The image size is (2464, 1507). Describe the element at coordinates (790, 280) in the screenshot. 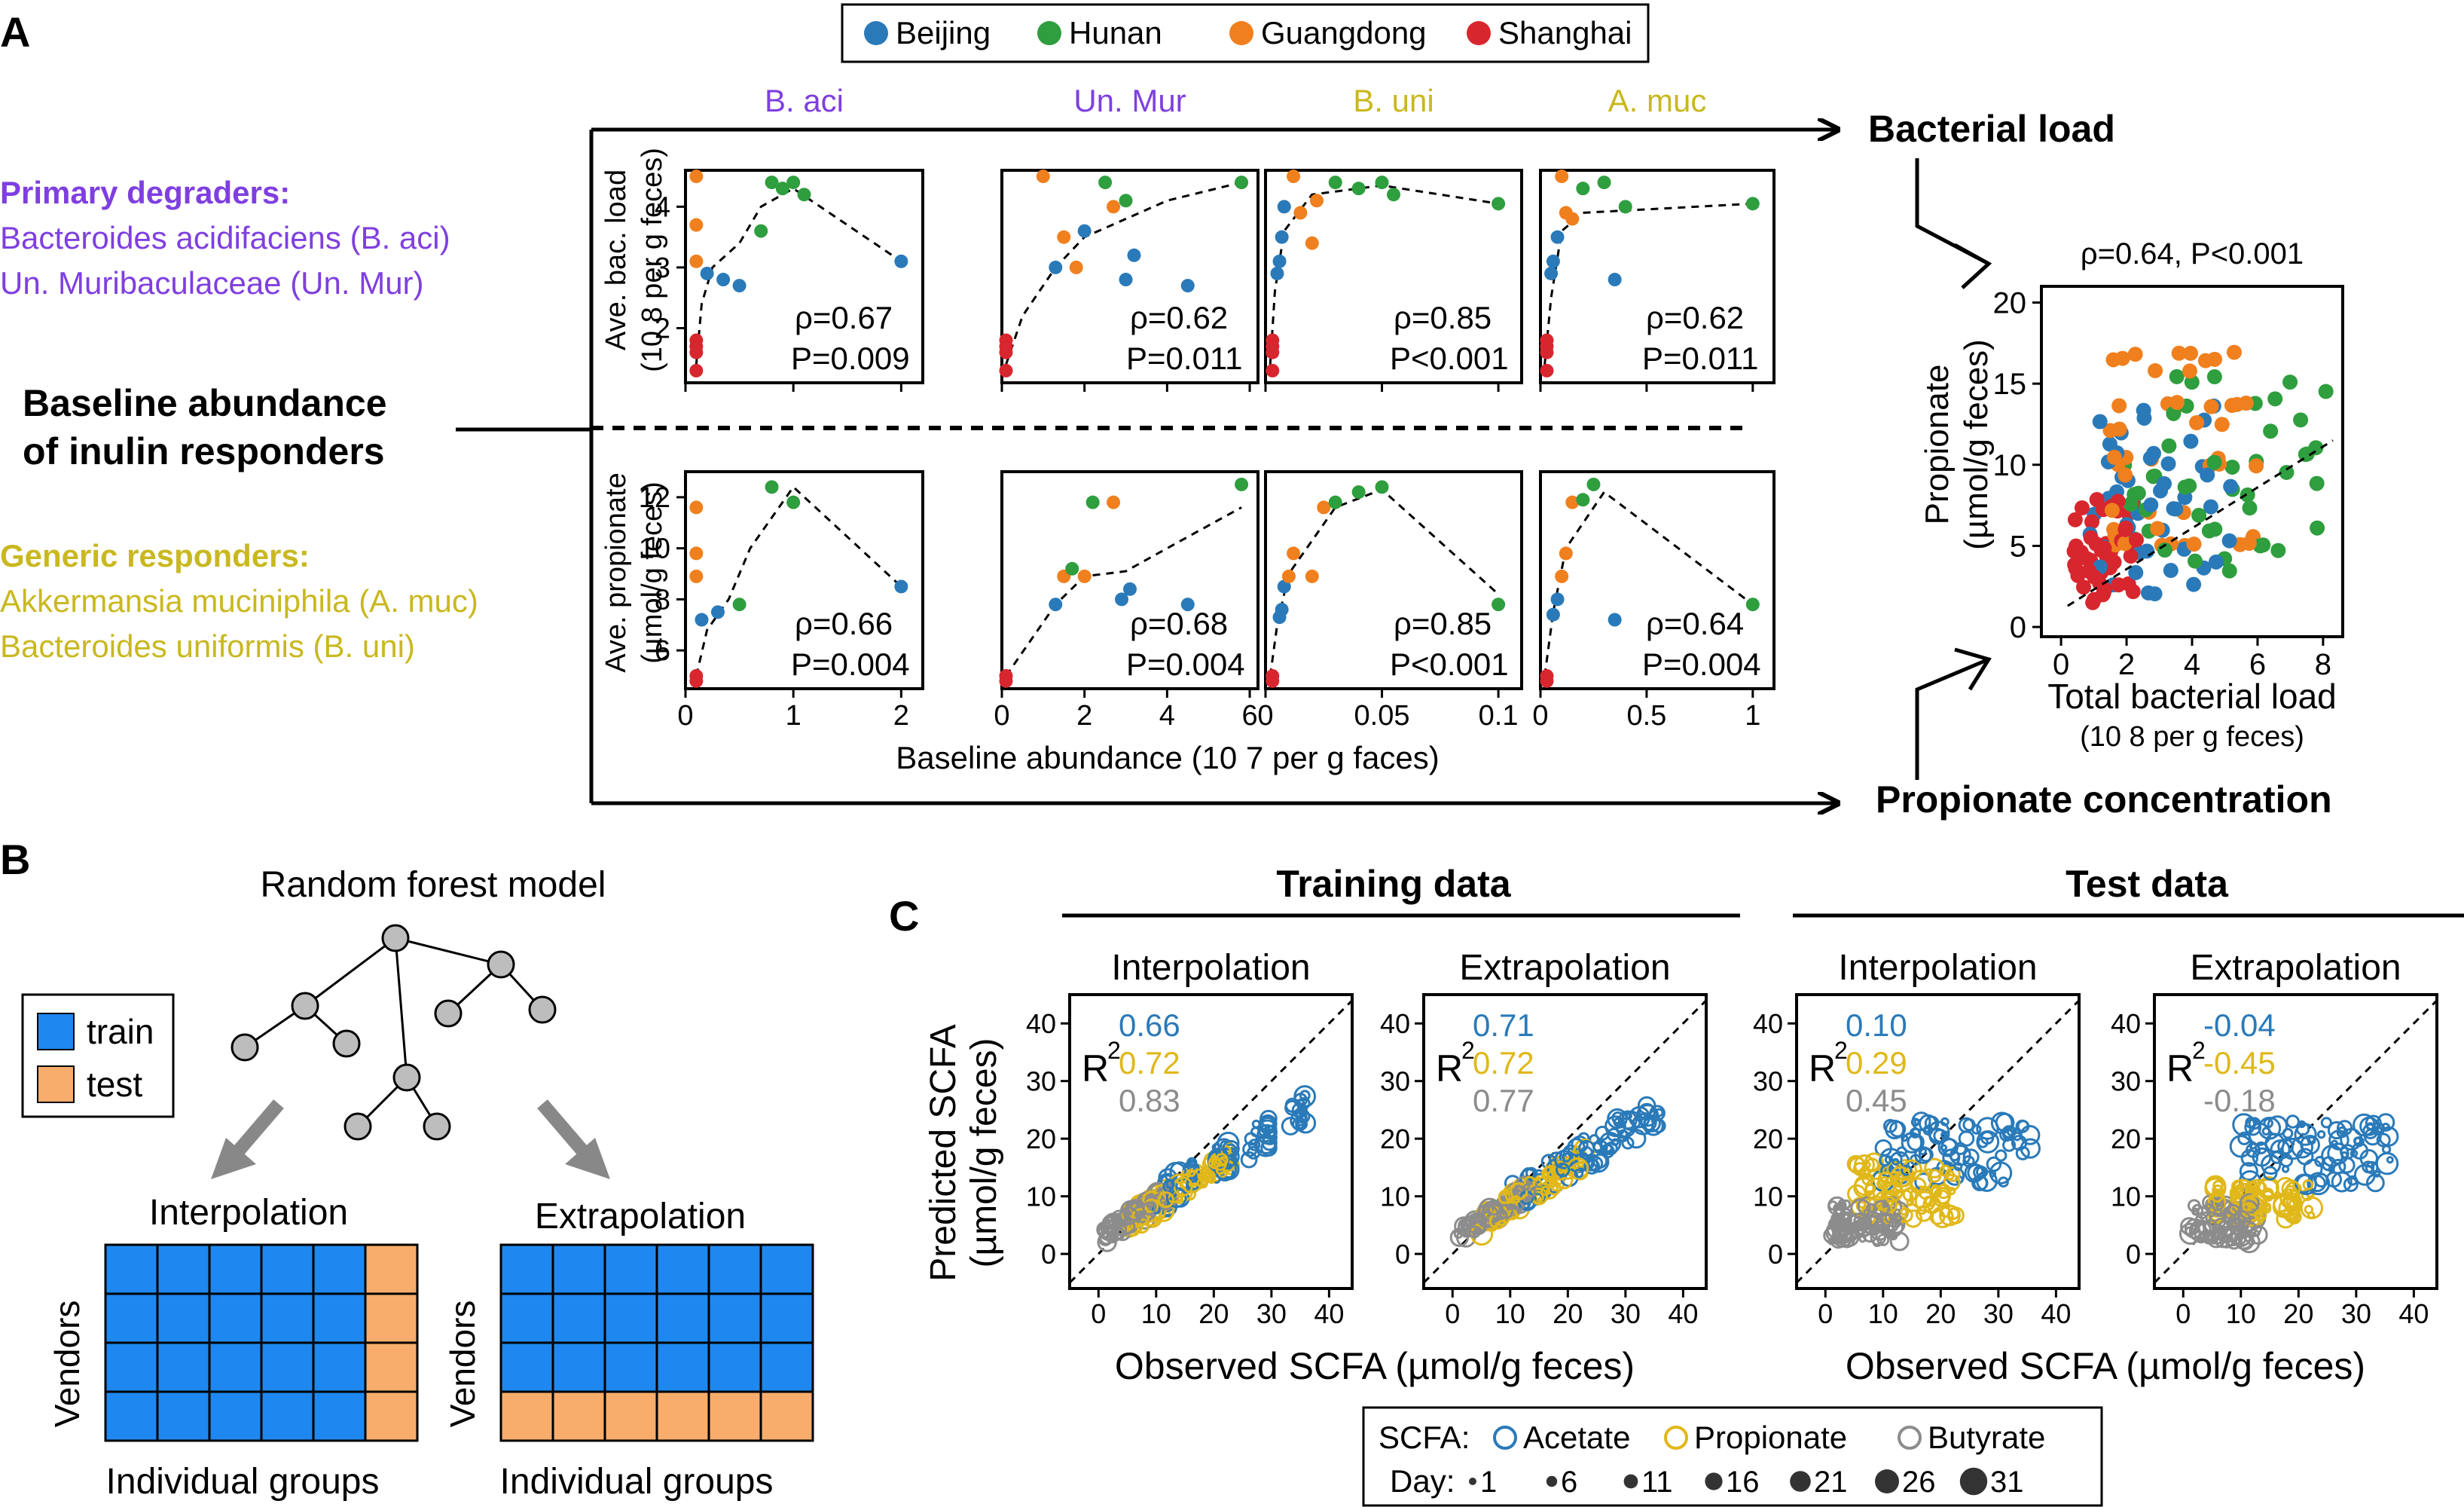

I see `small-plot-r0-c0: ρ=0.67 P=0.009 2 3 4` at that location.